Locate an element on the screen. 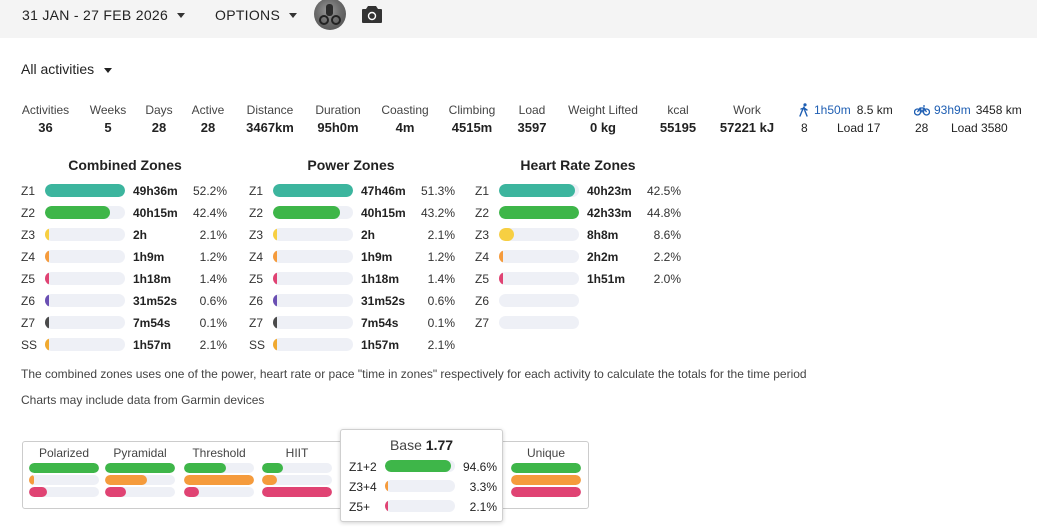  zone-row-z5: Z5 1h51m 2.0% is located at coordinates (580, 278).